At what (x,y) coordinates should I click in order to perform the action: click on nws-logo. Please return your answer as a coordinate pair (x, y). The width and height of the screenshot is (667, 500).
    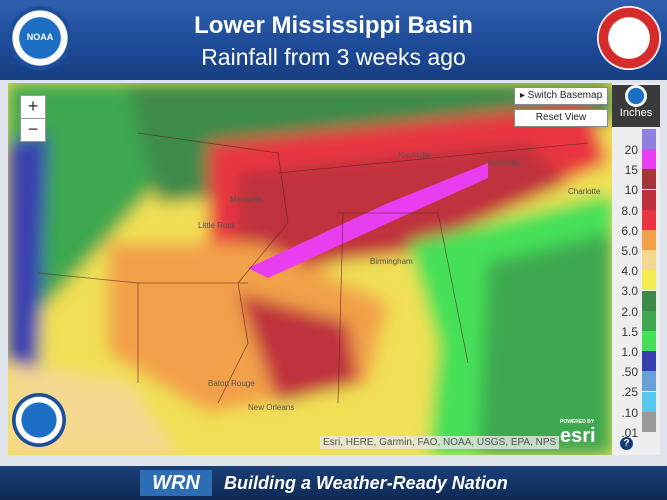
    Looking at the image, I should click on (629, 38).